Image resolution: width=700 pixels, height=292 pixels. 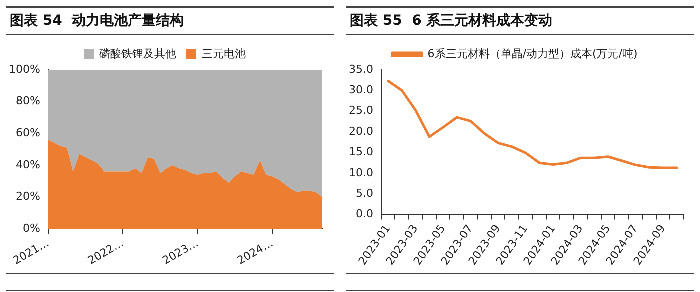 What do you see at coordinates (28, 133) in the screenshot?
I see `y-tick-label: 60%` at bounding box center [28, 133].